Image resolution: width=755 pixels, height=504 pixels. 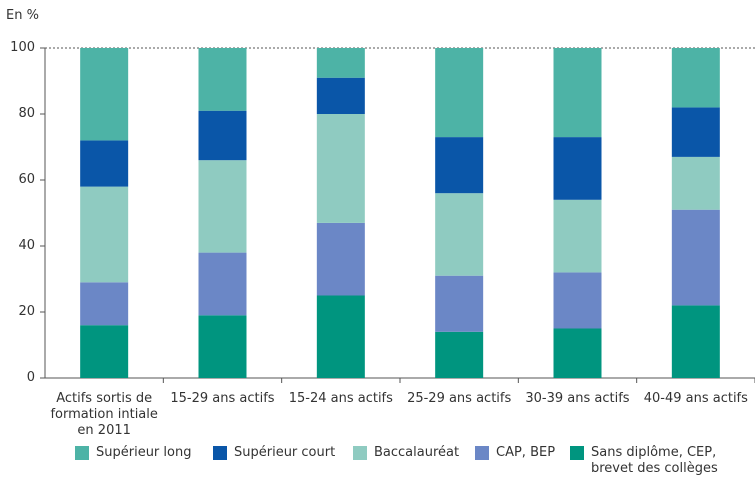 I want to click on x-tick-label: 15-24 ans actifs, so click(x=340, y=398).